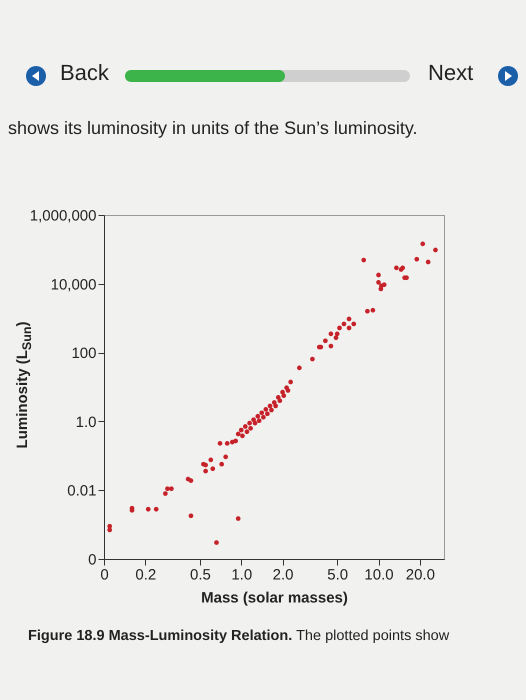 This screenshot has width=526, height=700. What do you see at coordinates (200, 575) in the screenshot?
I see `x-tick-label: 0.5` at bounding box center [200, 575].